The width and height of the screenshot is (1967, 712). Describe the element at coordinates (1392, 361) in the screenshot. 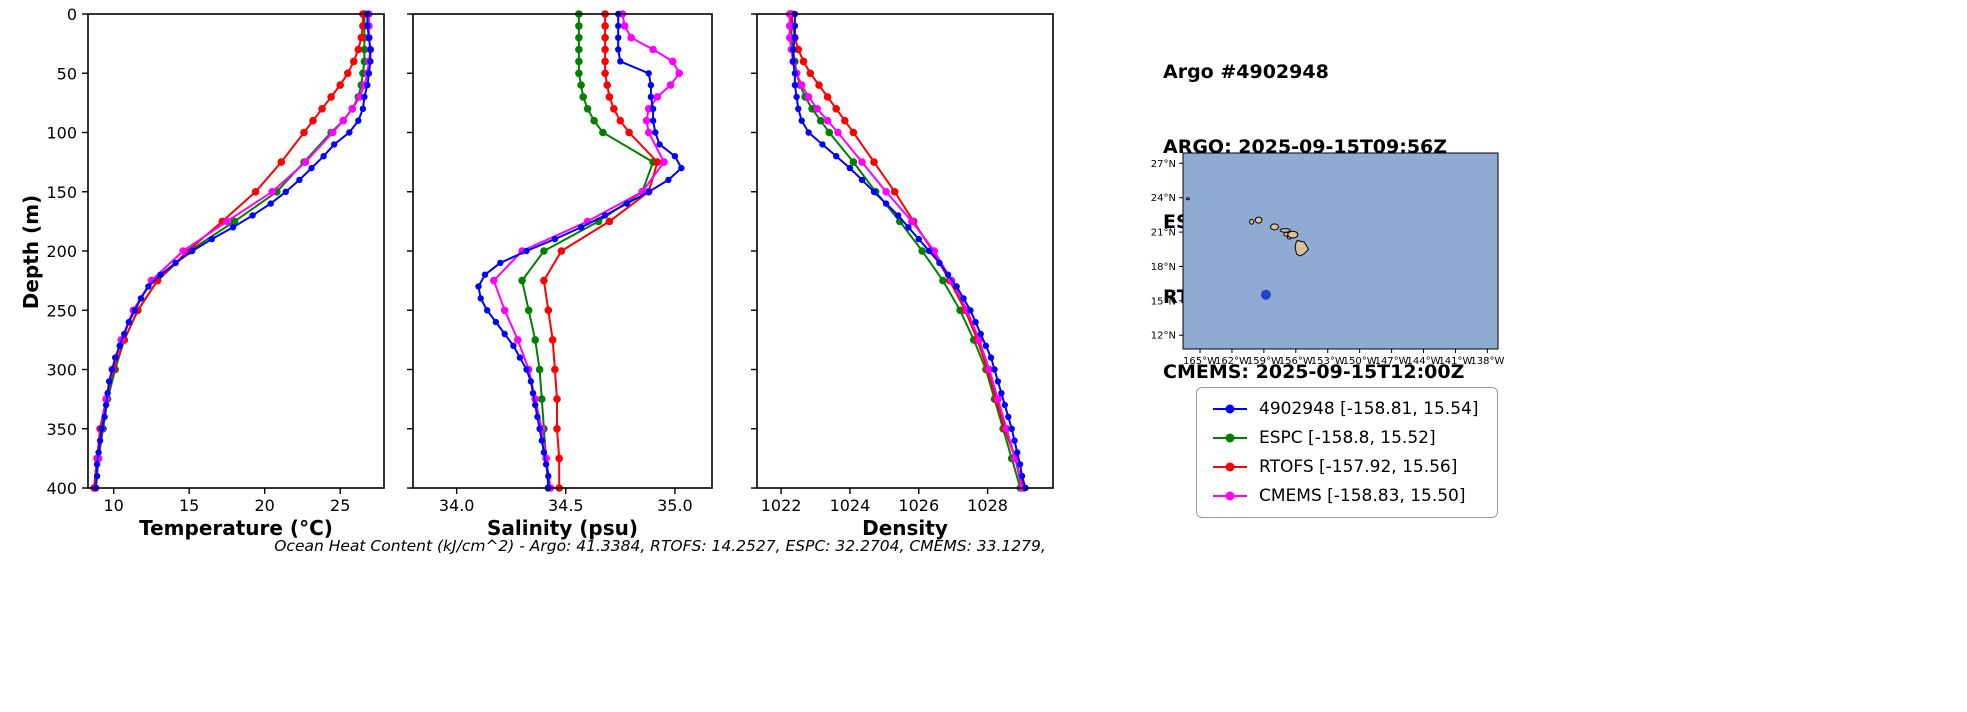

I see `svg-text: 147°W` at that location.